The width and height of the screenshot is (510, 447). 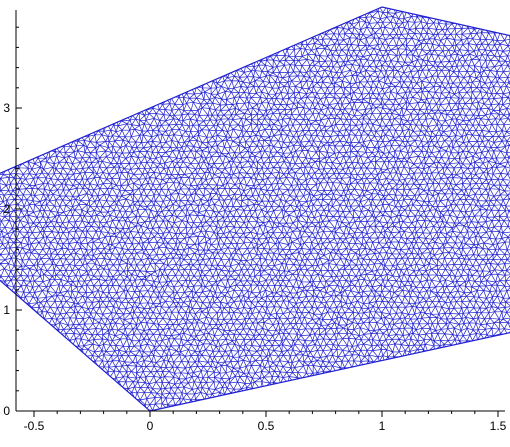 What do you see at coordinates (266, 426) in the screenshot?
I see `x-tick-label: 0.5` at bounding box center [266, 426].